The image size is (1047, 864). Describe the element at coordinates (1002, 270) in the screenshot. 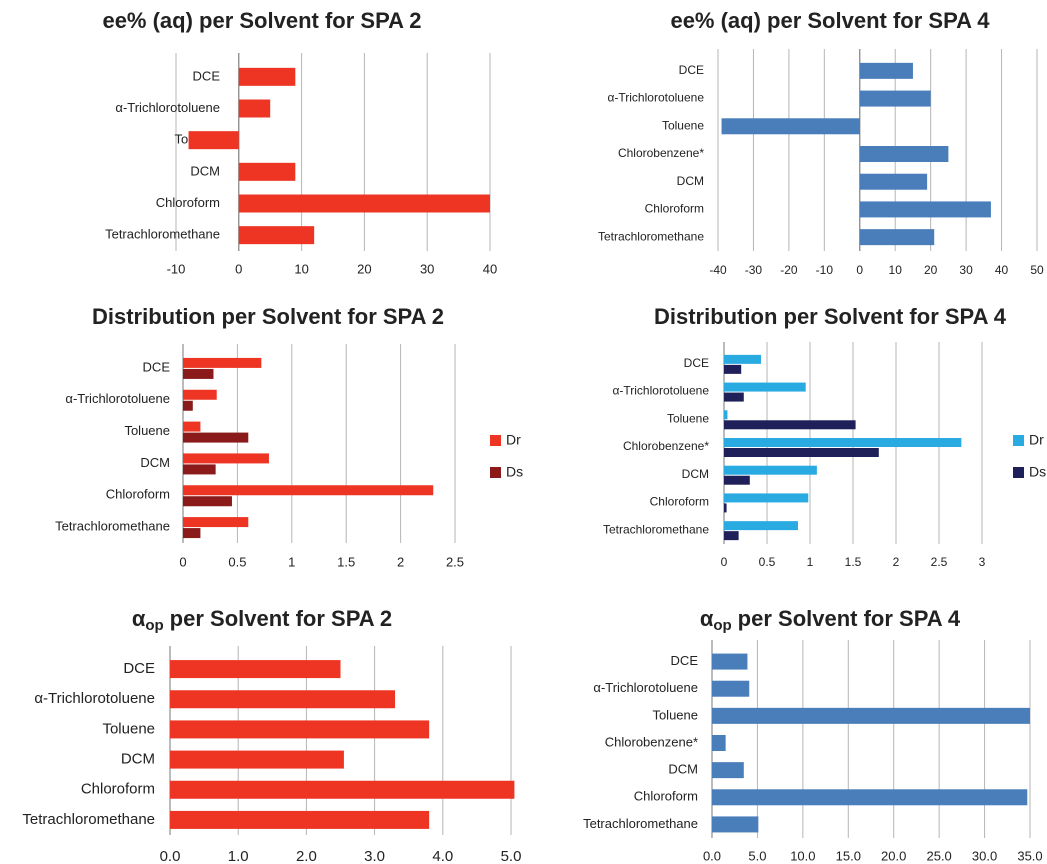

I see `x-tick-label: 40` at that location.